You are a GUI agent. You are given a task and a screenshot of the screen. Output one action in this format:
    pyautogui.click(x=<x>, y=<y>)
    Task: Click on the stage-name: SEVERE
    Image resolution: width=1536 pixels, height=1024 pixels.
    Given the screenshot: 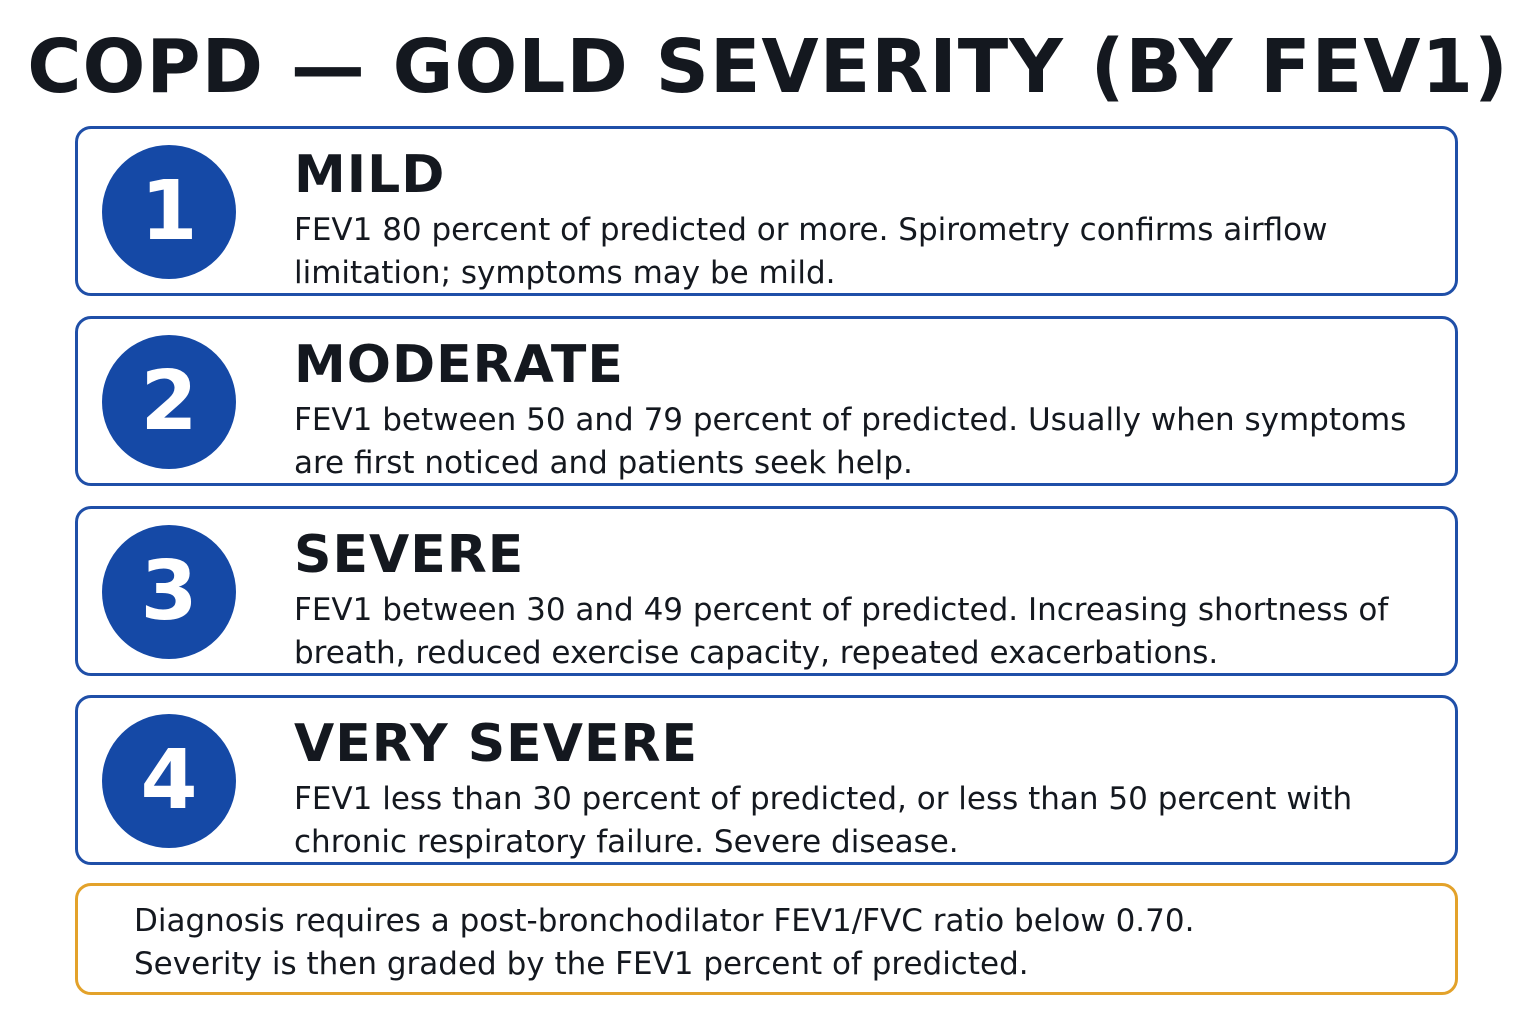 What is the action you would take?
    pyautogui.click(x=409, y=555)
    